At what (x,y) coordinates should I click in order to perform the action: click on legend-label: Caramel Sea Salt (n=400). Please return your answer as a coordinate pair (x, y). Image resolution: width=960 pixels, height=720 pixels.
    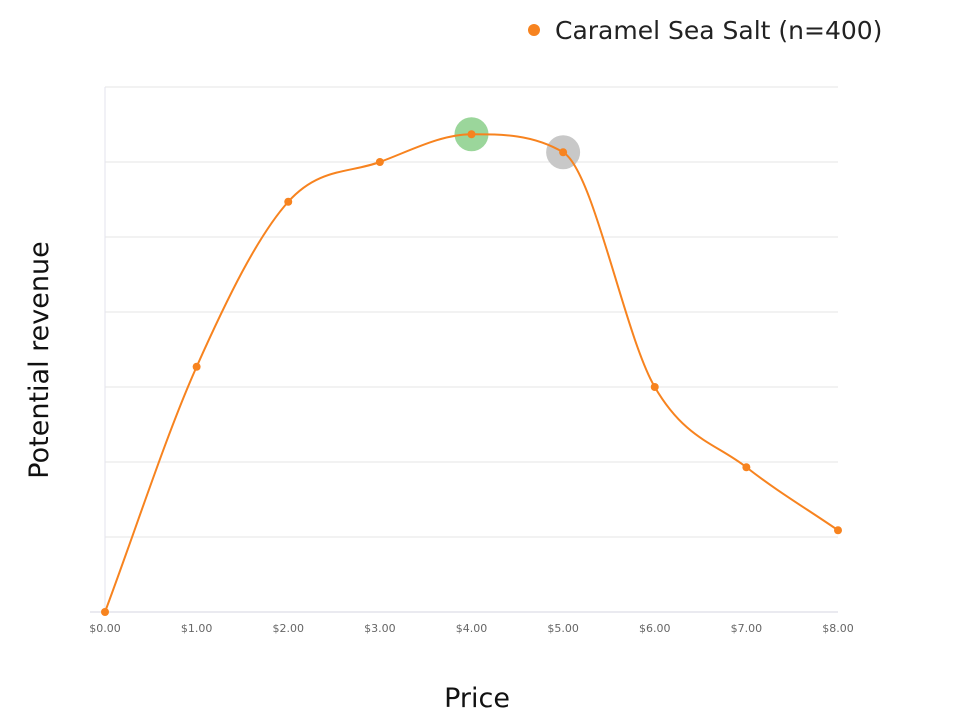
    Looking at the image, I should click on (718, 30).